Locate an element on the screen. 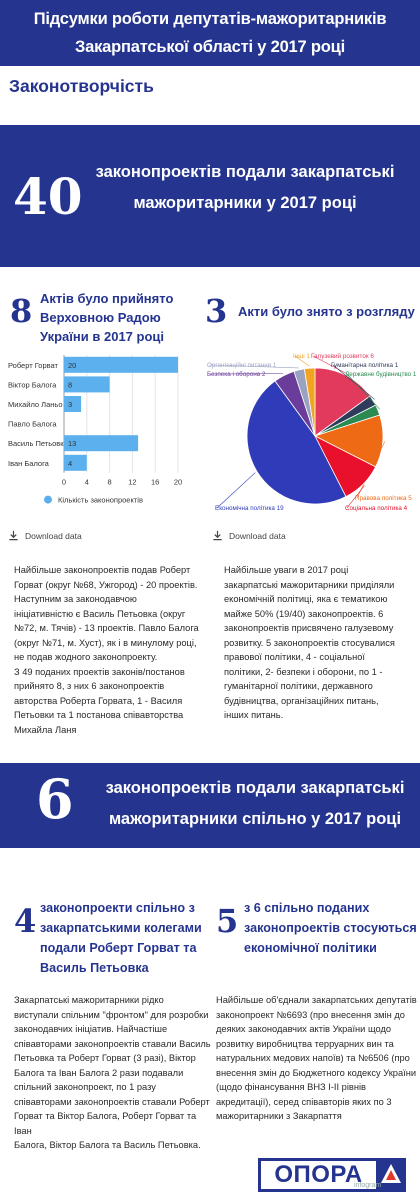 This screenshot has height=1200, width=420. pie-slice-label: Правова політика 5 is located at coordinates (383, 498).